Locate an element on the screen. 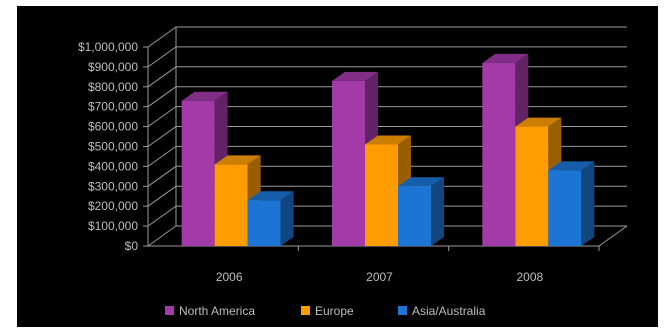 Image resolution: width=664 pixels, height=329 pixels. y-tick-label: $800,000 is located at coordinates (113, 87).